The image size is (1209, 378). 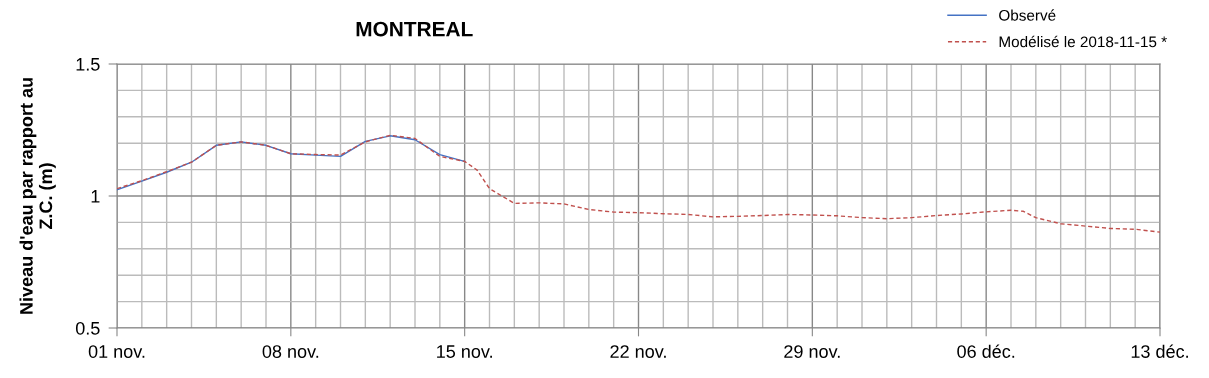 I want to click on x-tick-label: 22 nov., so click(x=638, y=351).